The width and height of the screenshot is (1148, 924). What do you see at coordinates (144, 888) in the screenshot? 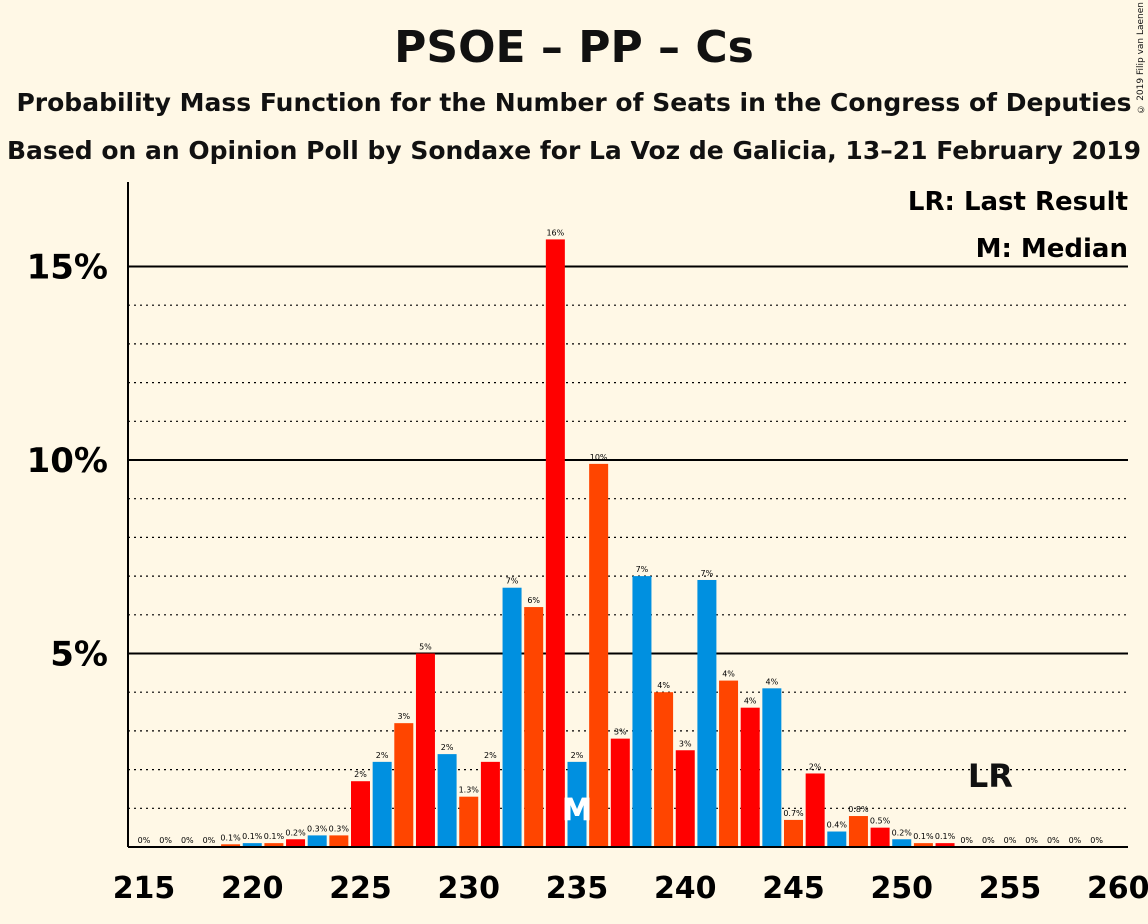
I see `x-tick-label: 215` at bounding box center [144, 888].